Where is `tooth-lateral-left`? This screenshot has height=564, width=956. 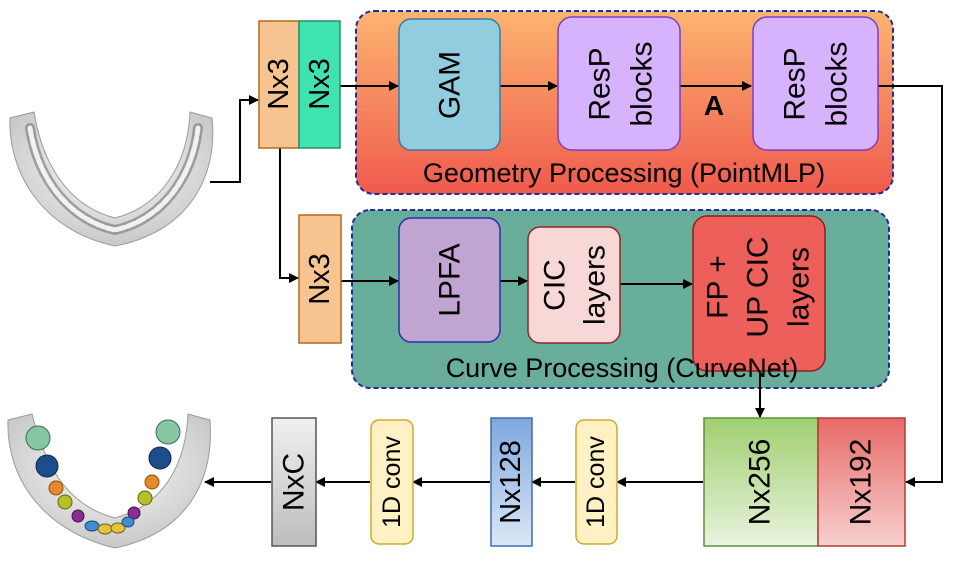
tooth-lateral-left is located at coordinates (65, 502).